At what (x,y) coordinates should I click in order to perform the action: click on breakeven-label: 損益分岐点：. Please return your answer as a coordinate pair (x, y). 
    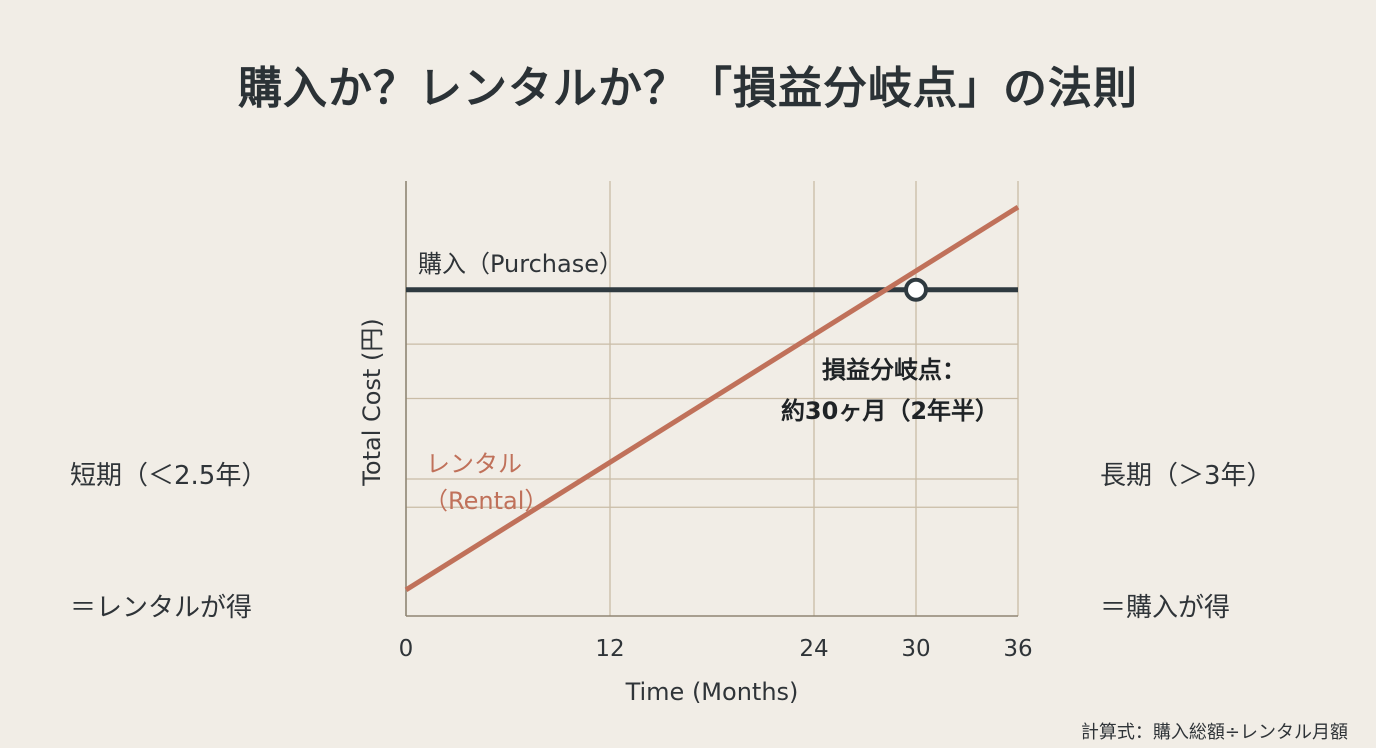
    Looking at the image, I should click on (894, 370).